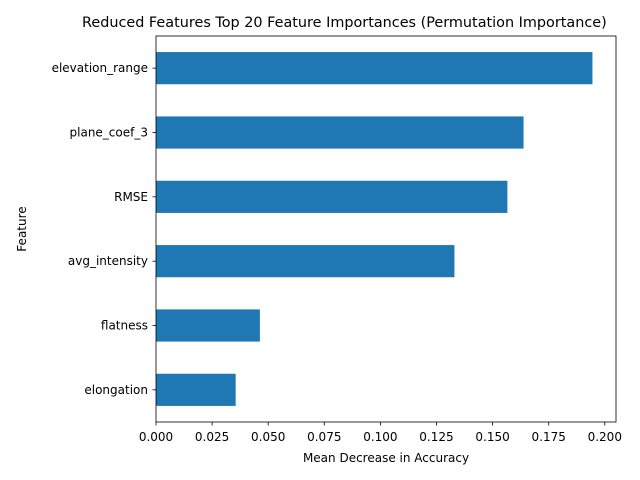 Image resolution: width=640 pixels, height=480 pixels. Describe the element at coordinates (100, 68) in the screenshot. I see `y-tick-label: elevation_range` at that location.